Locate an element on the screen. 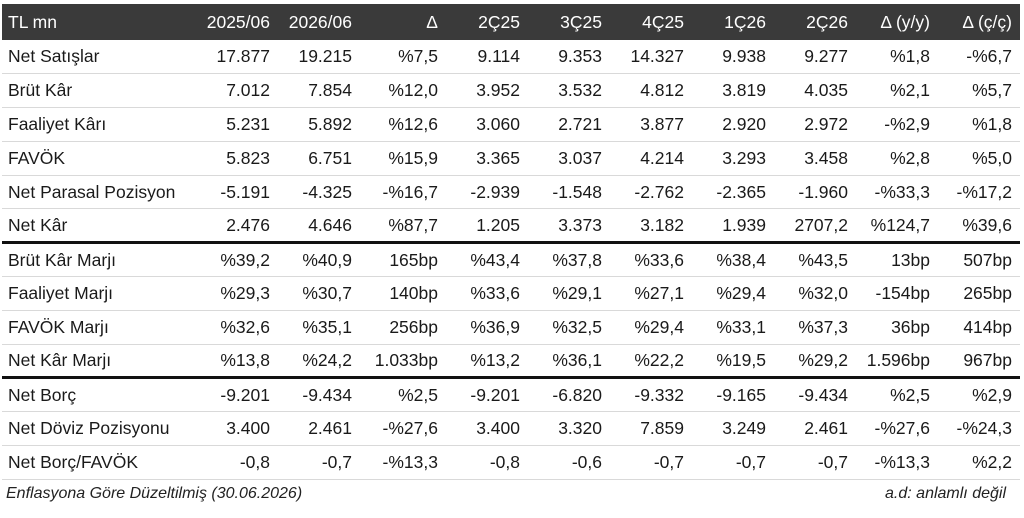  table-cell: 9.938 is located at coordinates (733, 57).